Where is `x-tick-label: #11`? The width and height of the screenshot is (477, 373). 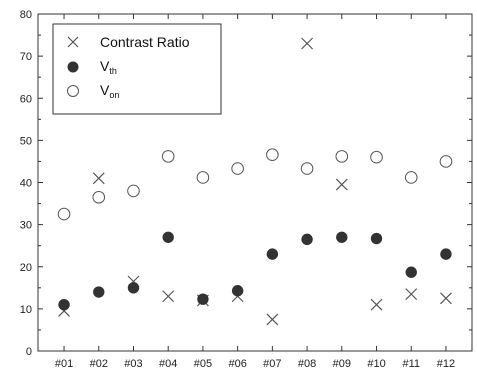
x-tick-label: #11 is located at coordinates (411, 364).